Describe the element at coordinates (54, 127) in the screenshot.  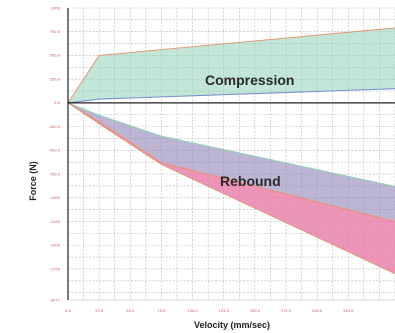
I see `y-tick-label: -250.0` at that location.